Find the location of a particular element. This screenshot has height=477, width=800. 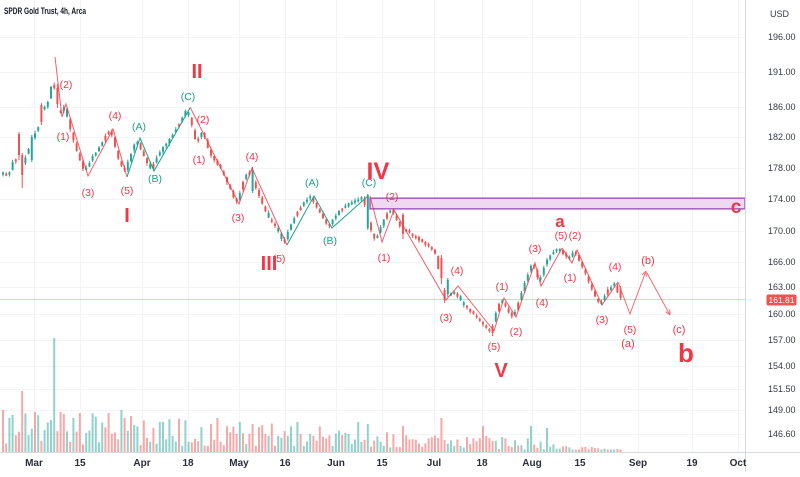

svg-text: May is located at coordinates (239, 463).